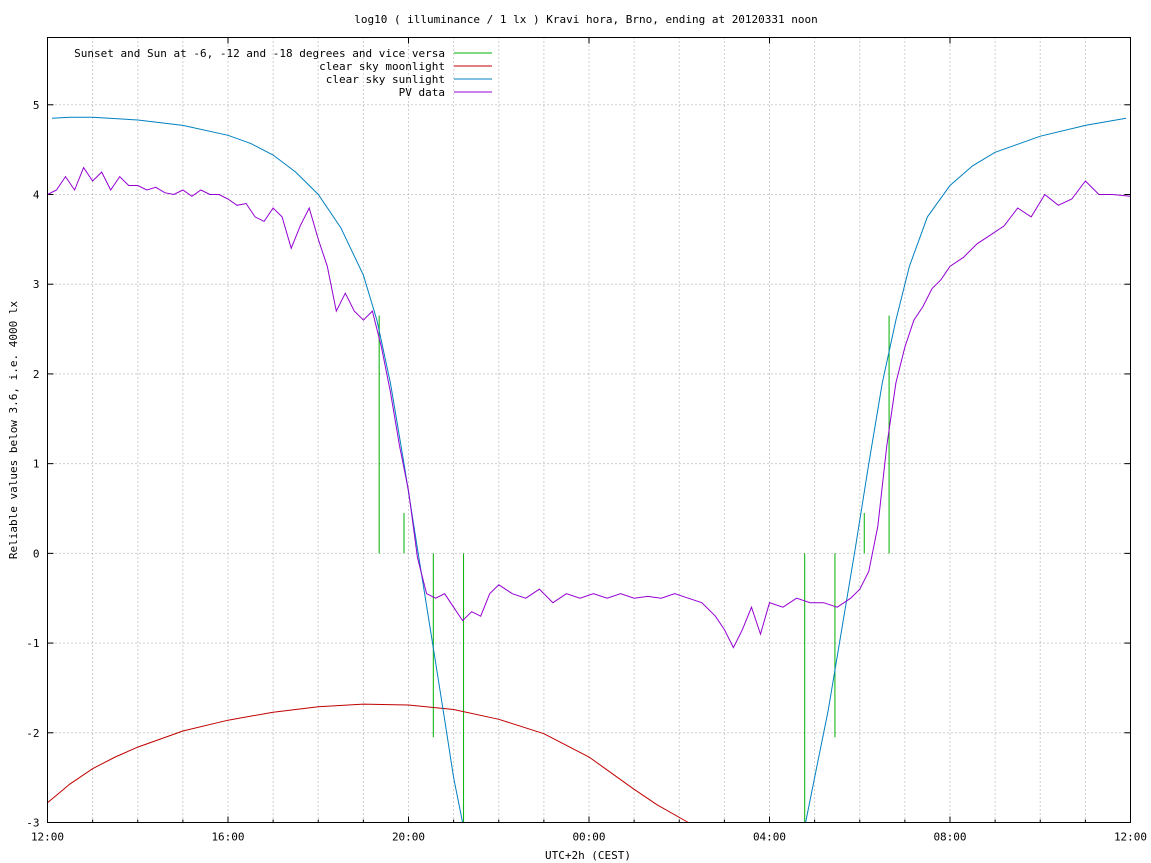  Describe the element at coordinates (36, 374) in the screenshot. I see `y-tick-label: 2` at that location.